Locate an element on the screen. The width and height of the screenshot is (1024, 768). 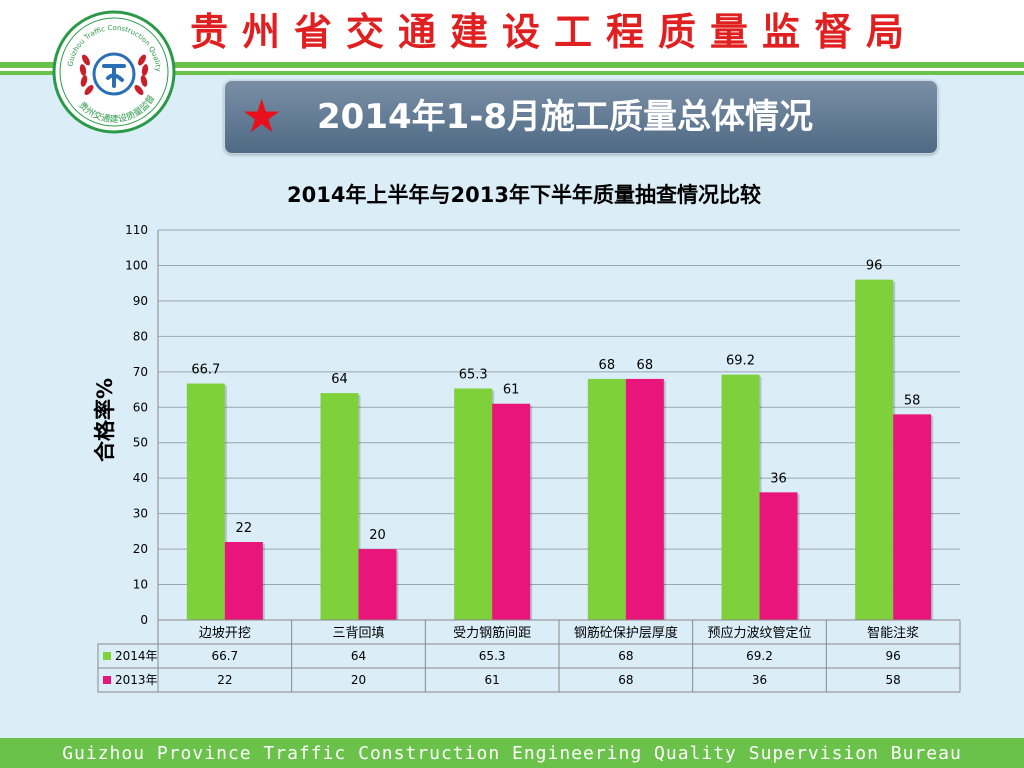
y-axis-label: 合格率% is located at coordinates (105, 420).